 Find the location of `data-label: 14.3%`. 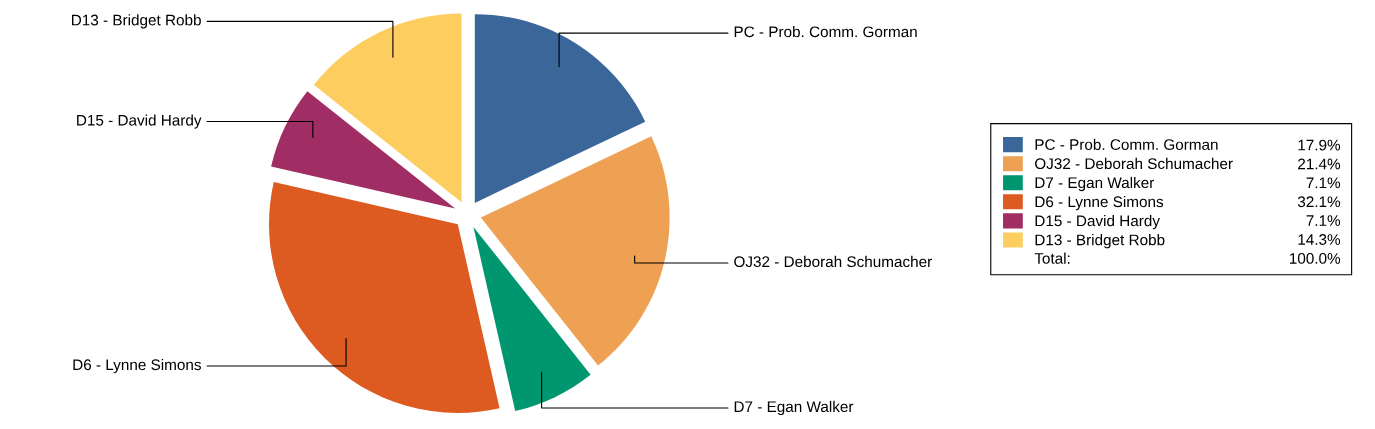

data-label: 14.3% is located at coordinates (1319, 239).